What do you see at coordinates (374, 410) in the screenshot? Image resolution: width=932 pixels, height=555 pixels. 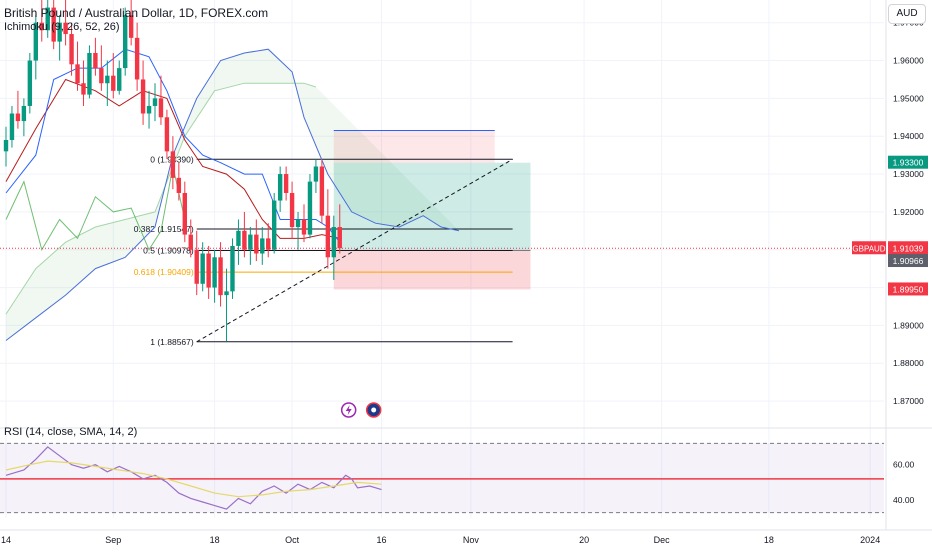 I see `flag-glyph` at bounding box center [374, 410].